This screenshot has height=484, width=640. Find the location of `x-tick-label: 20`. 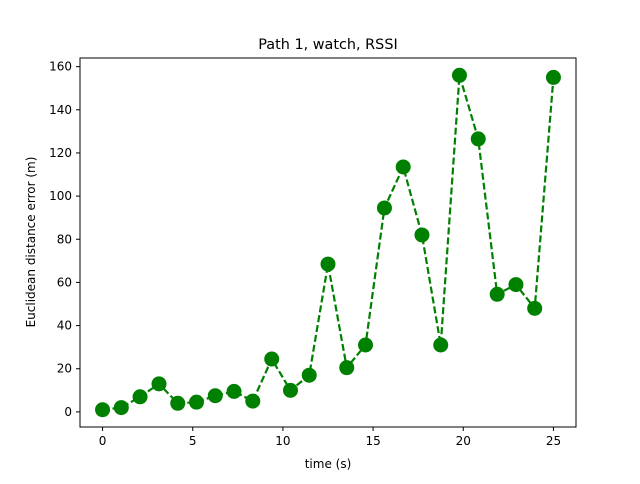

x-tick-label: 20 is located at coordinates (463, 441).